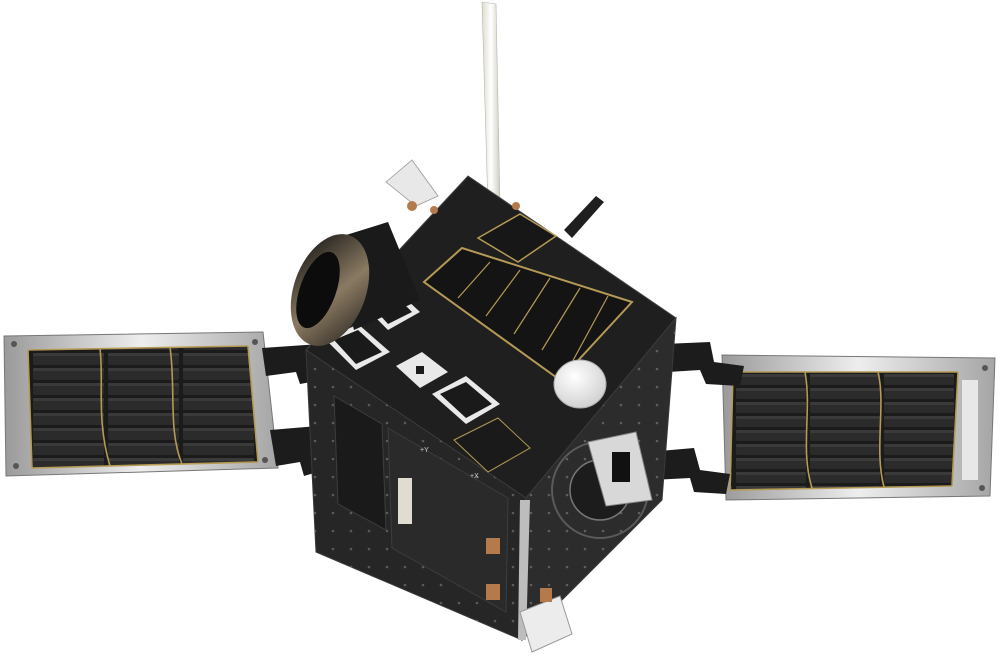 The height and width of the screenshot is (658, 1000). I want to click on right-solar-panel, so click(858, 427).